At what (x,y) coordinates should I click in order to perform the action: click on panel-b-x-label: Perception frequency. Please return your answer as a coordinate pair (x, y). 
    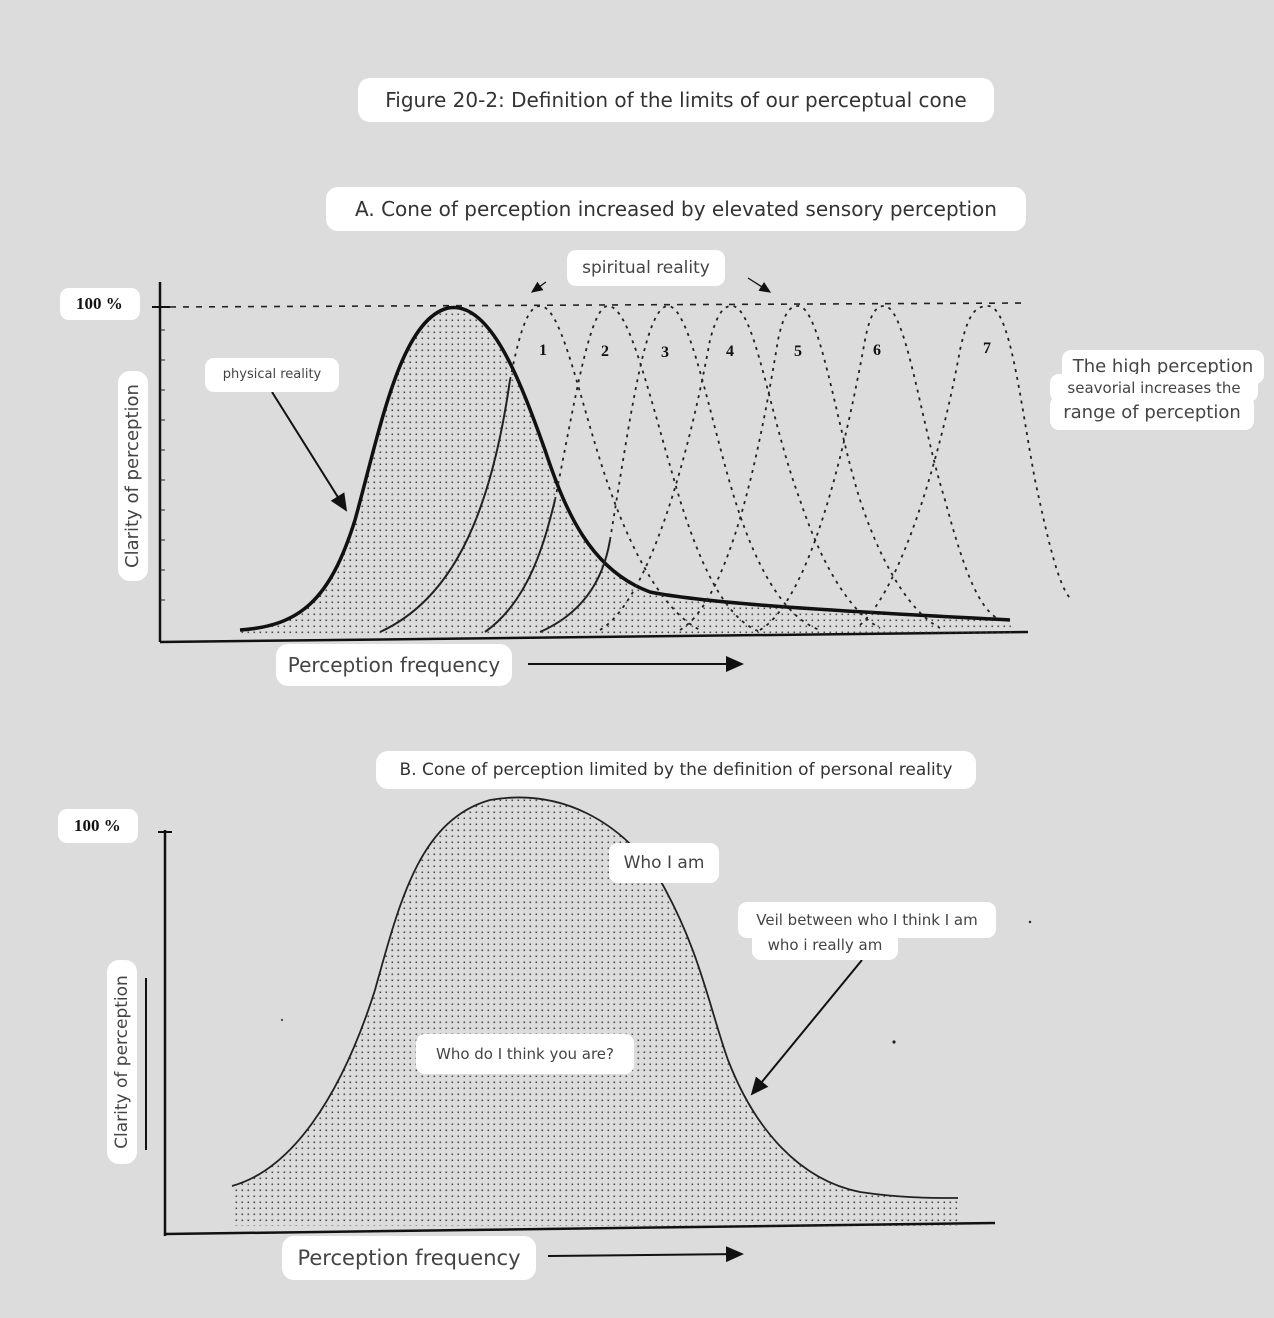
    Looking at the image, I should click on (409, 1258).